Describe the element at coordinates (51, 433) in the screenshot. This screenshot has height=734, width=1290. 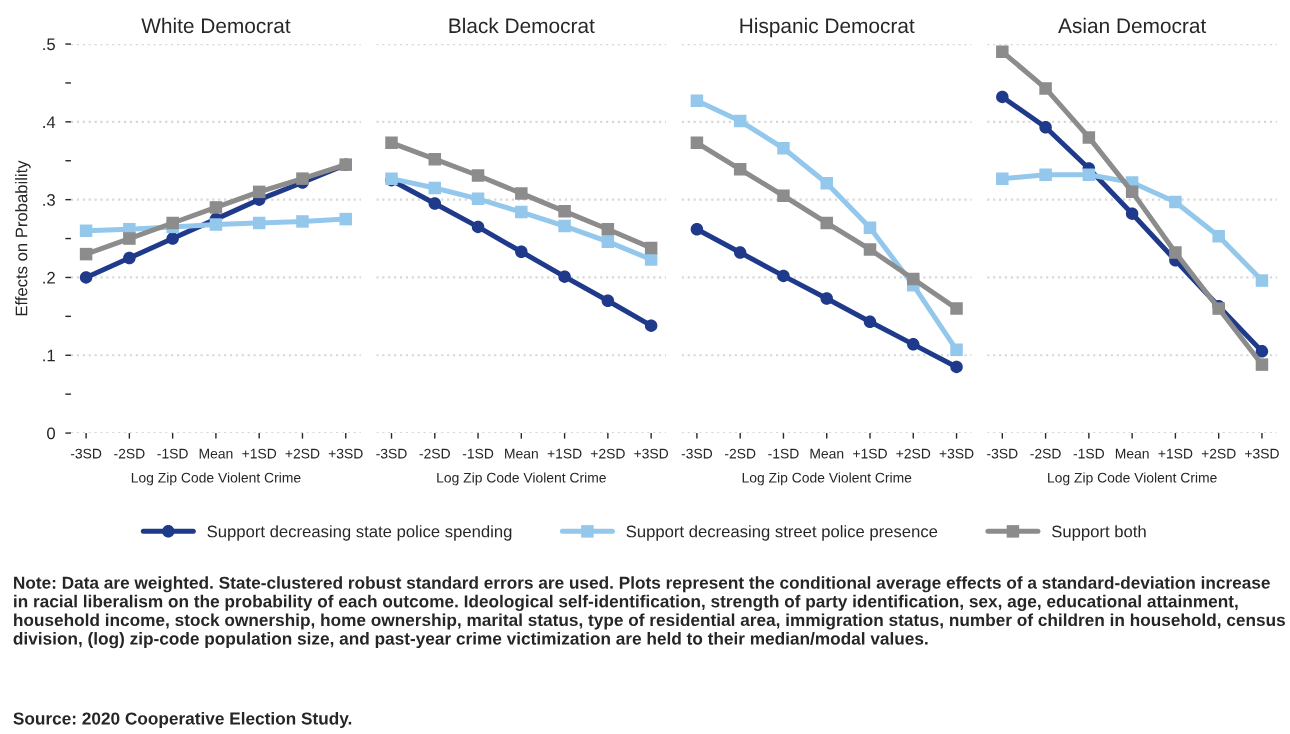
I see `y-tick-label: 0` at that location.